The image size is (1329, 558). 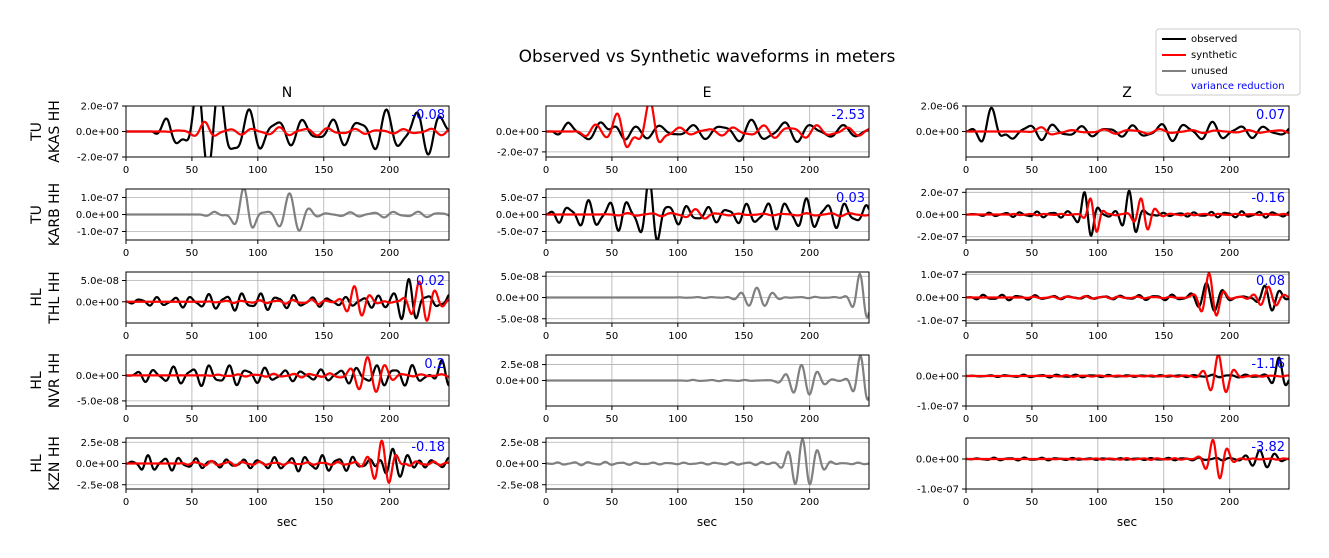 I want to click on y-tick-label: 2.0e-07, so click(x=100, y=107).